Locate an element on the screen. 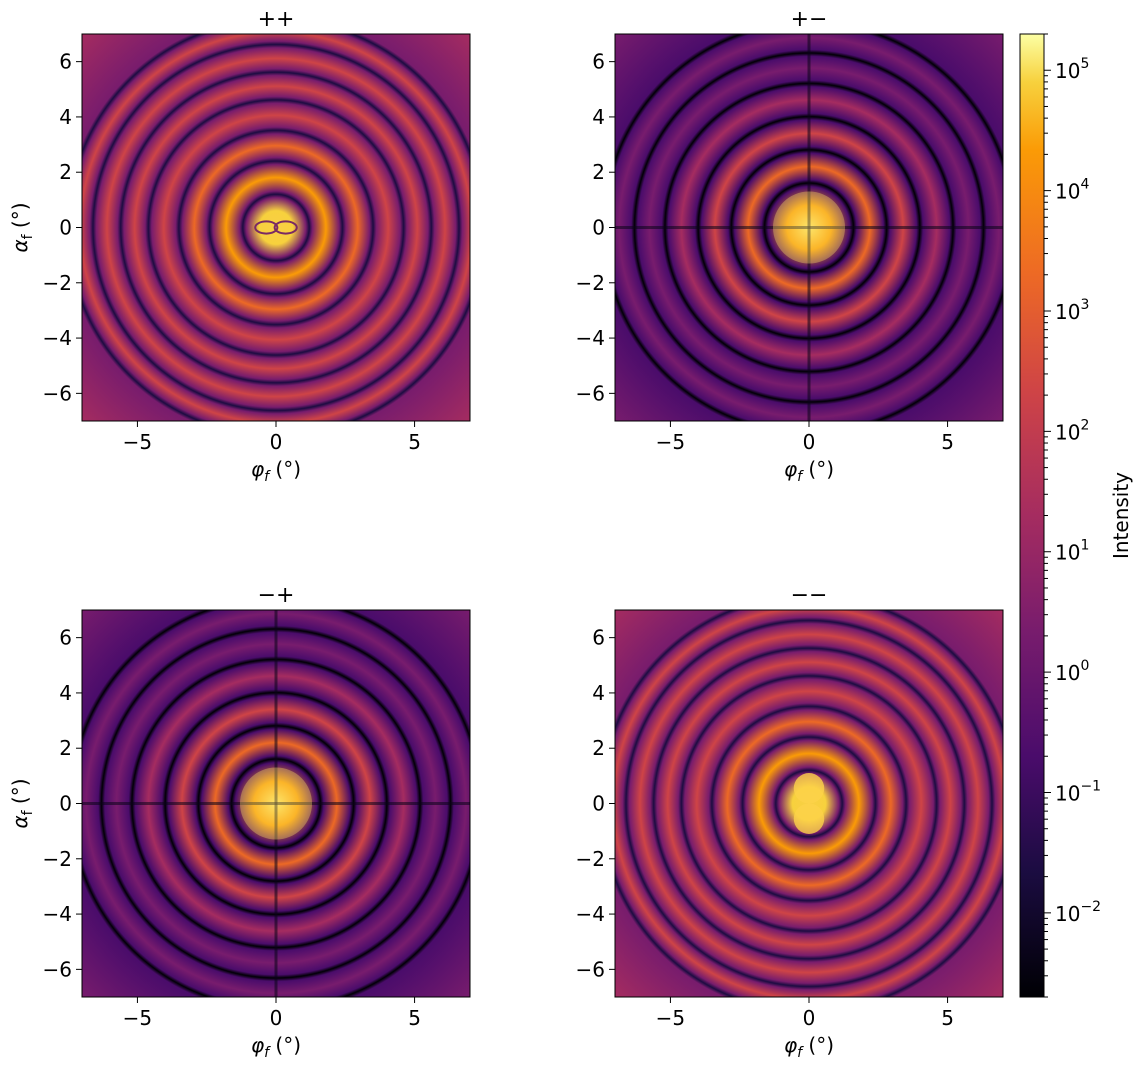 This screenshot has height=1067, width=1140. colorbar-tick-label: 10⁴ is located at coordinates (1072, 190).